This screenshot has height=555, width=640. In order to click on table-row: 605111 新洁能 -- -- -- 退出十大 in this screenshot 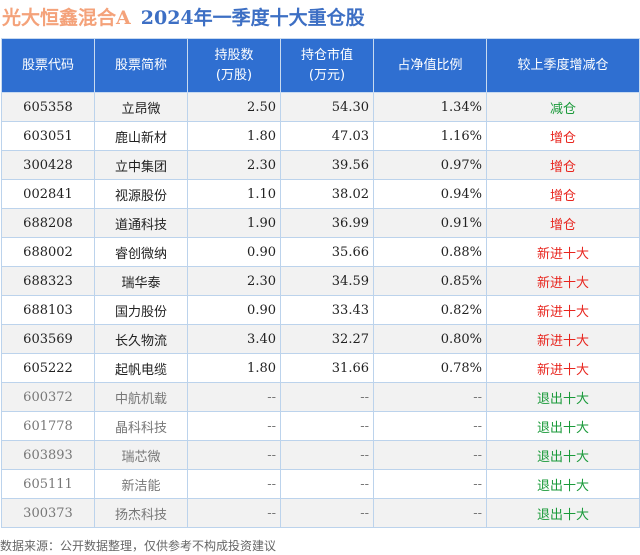, I will do `click(320, 484)`.